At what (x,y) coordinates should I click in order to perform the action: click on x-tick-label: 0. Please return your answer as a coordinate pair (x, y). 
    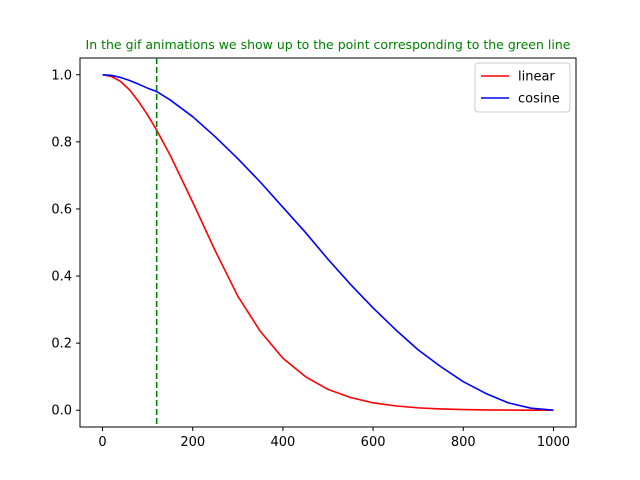
    Looking at the image, I should click on (102, 442).